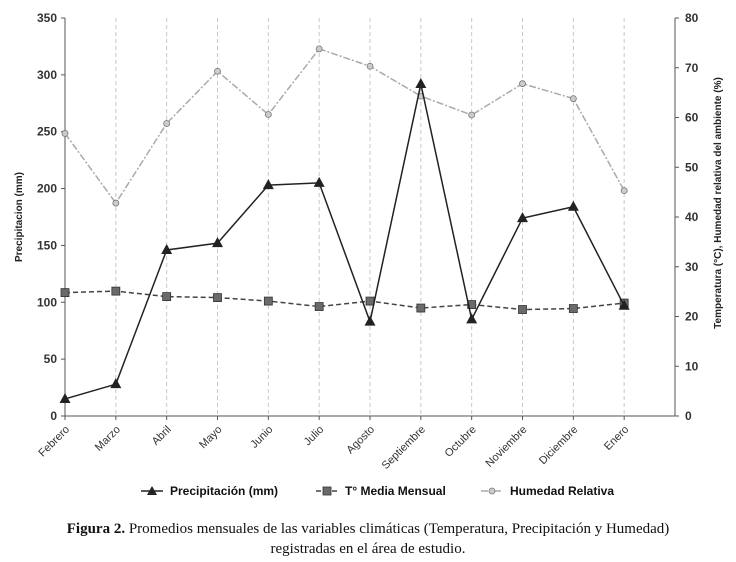  I want to click on caption-line-2: registradas en el área de estudio., so click(368, 549).